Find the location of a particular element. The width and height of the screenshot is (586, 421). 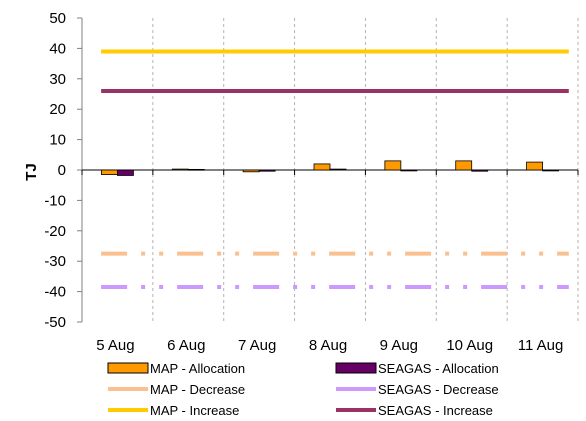

x-tick-label: 6 Aug is located at coordinates (186, 345).